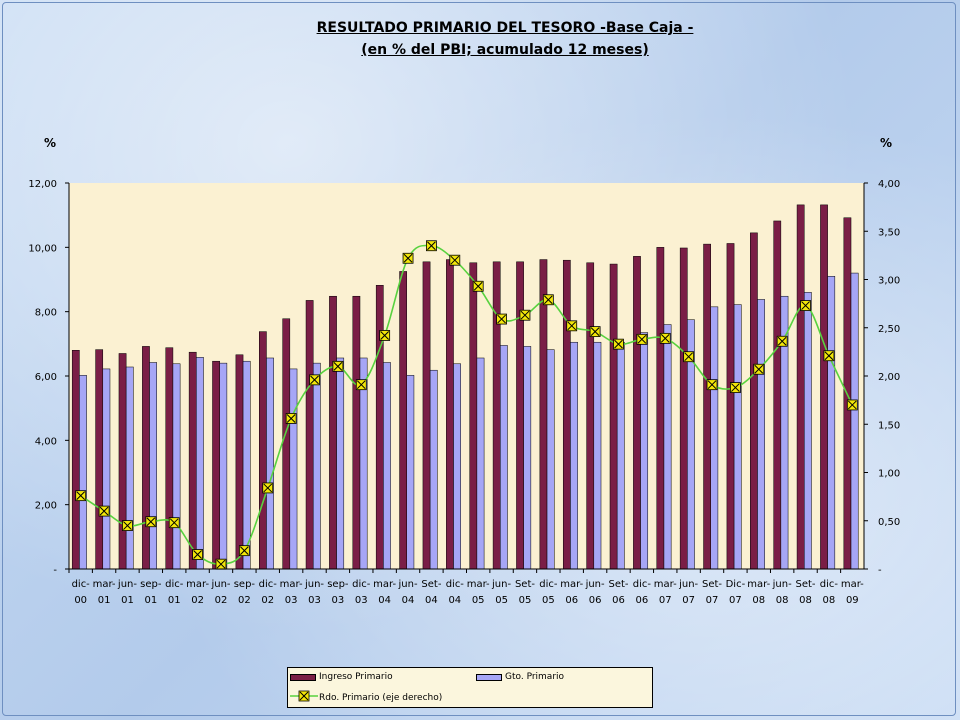 The image size is (960, 720). I want to click on right-axis-tick-label: 0,50, so click(889, 522).